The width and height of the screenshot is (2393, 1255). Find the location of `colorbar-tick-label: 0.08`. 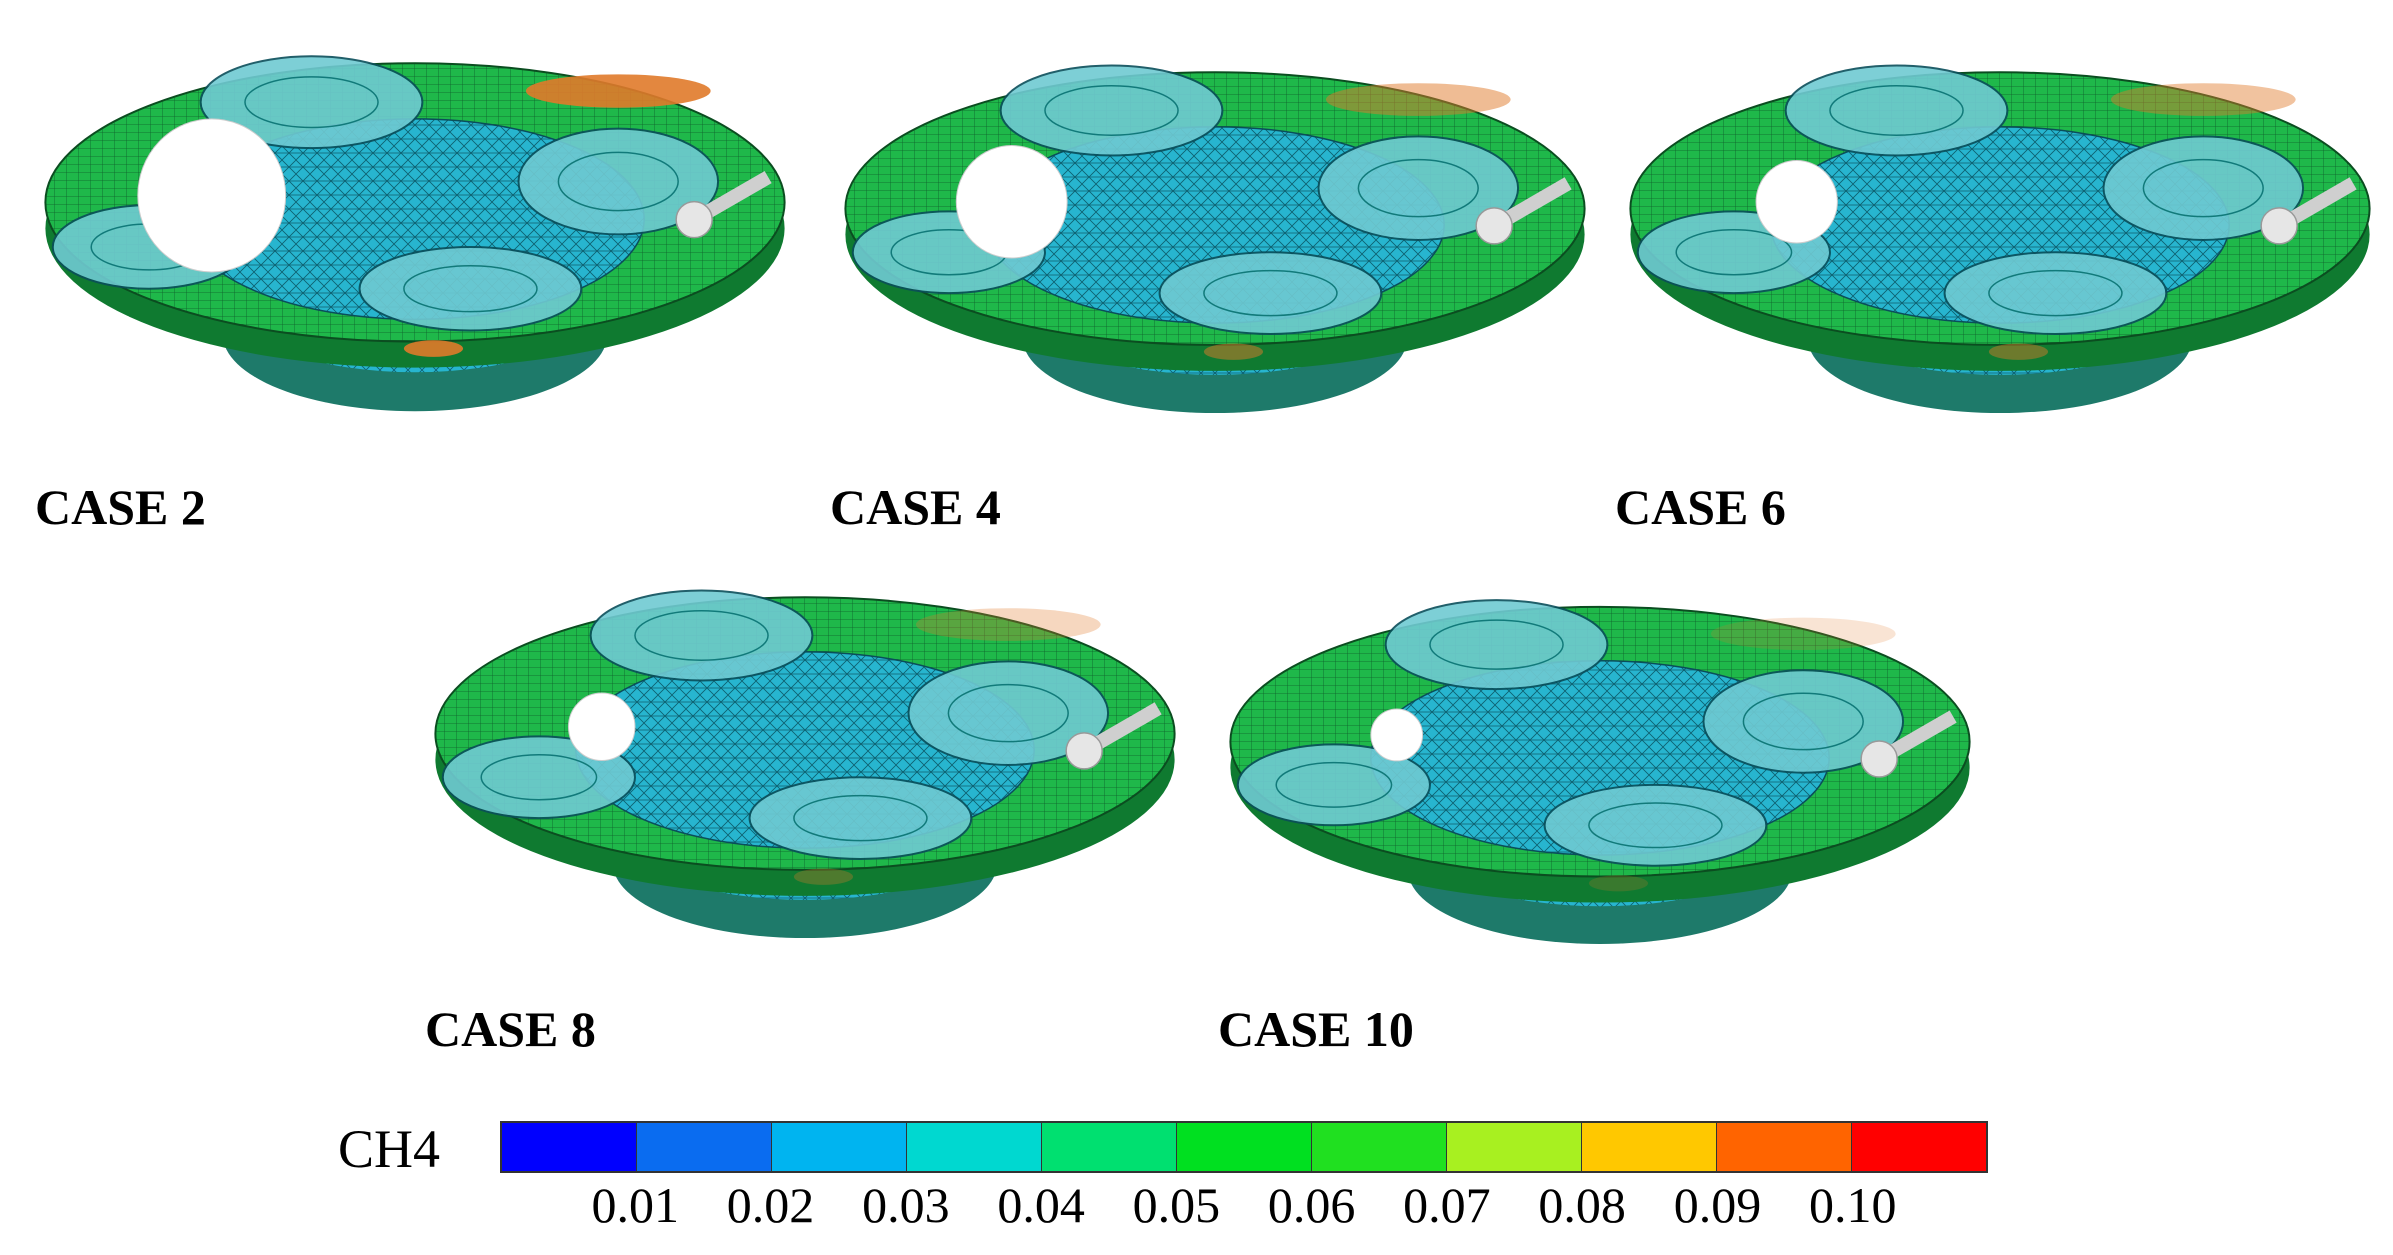

colorbar-tick-label: 0.08 is located at coordinates (1582, 1205).